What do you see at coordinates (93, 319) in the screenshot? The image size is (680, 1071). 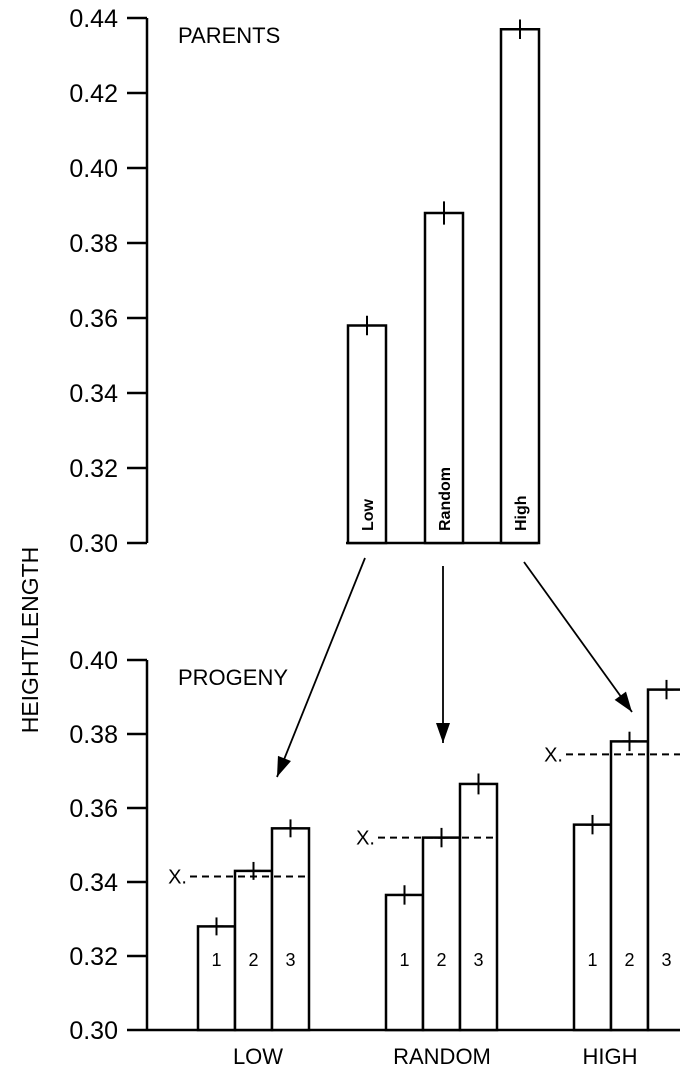 I see `parents-y-tick-label: 0.36` at bounding box center [93, 319].